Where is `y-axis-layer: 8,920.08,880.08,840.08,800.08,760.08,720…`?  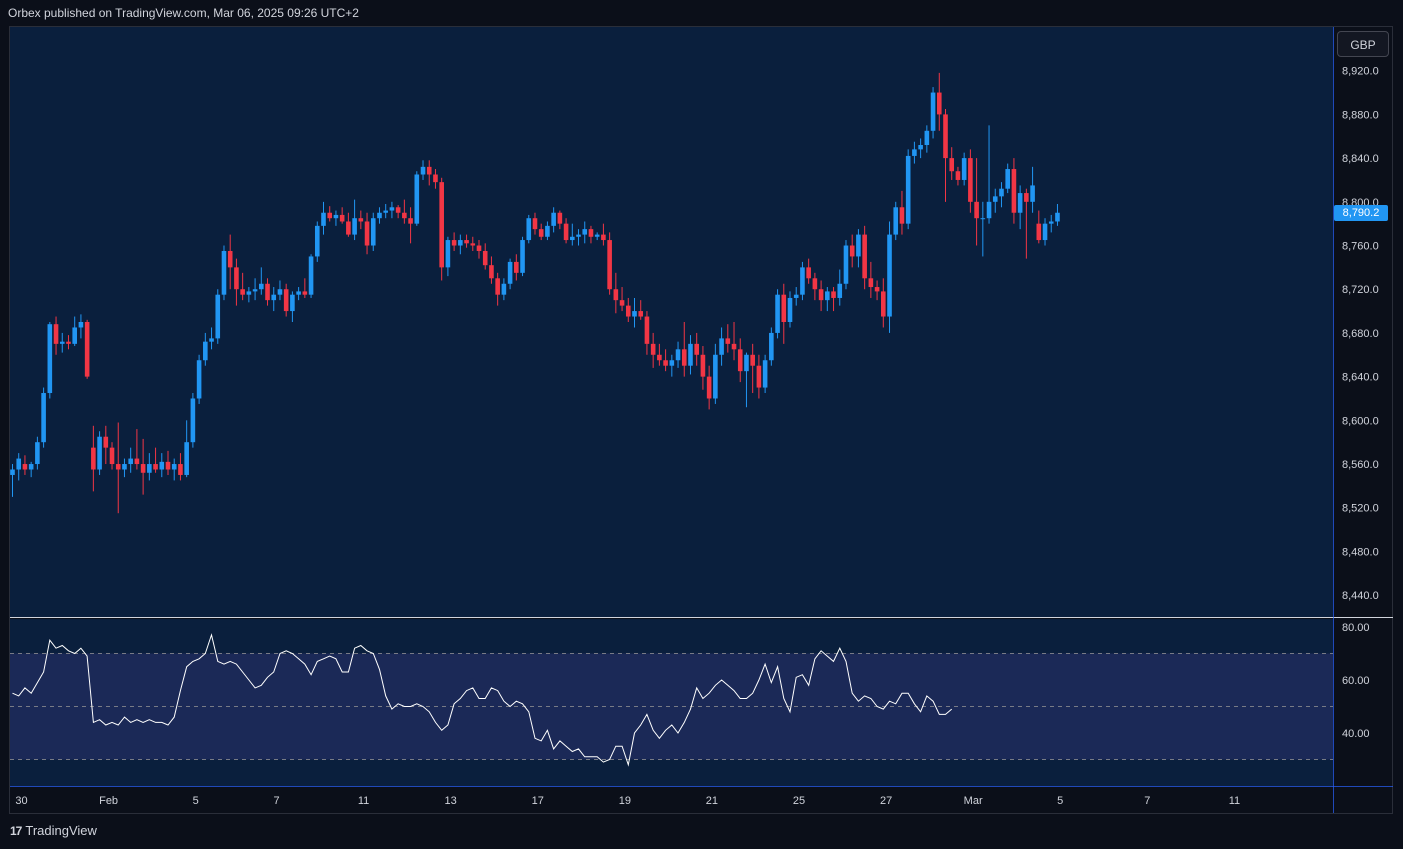
y-axis-layer: 8,920.08,880.08,840.08,800.08,760.08,720… is located at coordinates (1360, 403).